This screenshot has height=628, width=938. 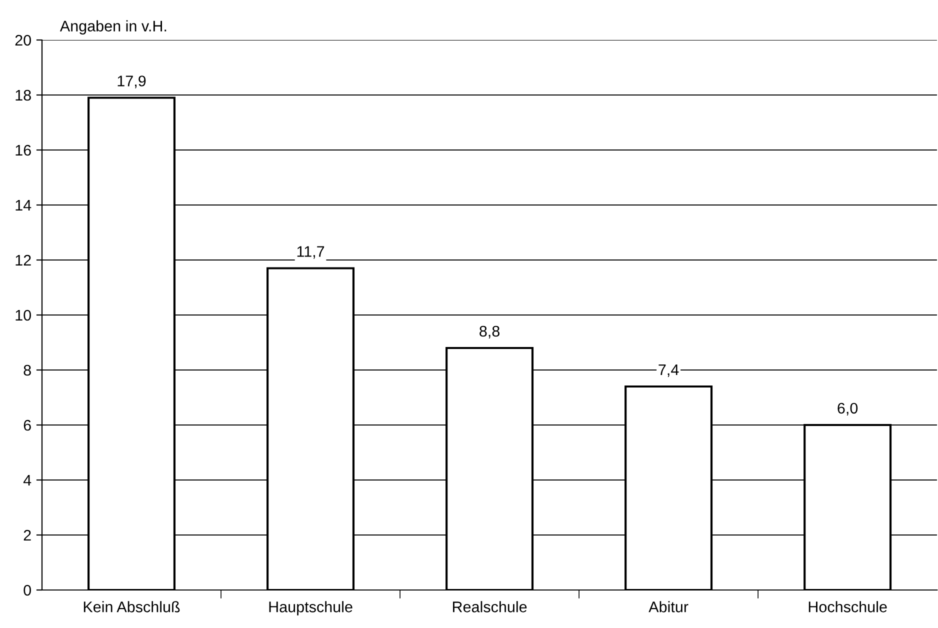 I want to click on x-tick-label: Hauptschule, so click(x=310, y=608).